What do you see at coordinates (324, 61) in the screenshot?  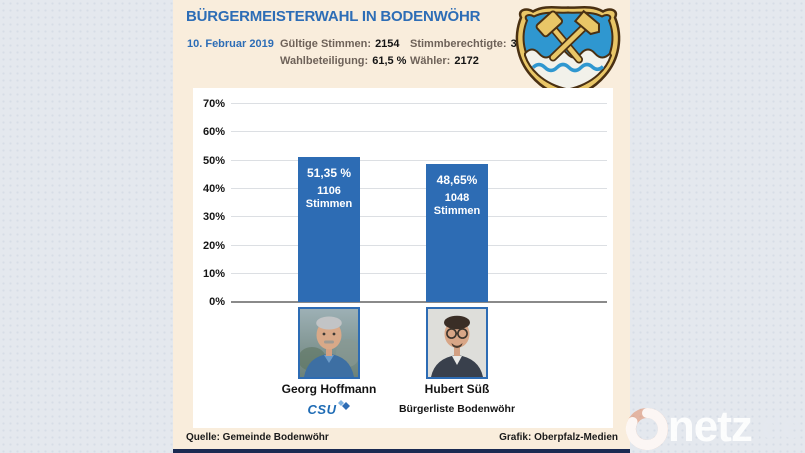 I see `stat-label: Wahlbeteiligung:` at bounding box center [324, 61].